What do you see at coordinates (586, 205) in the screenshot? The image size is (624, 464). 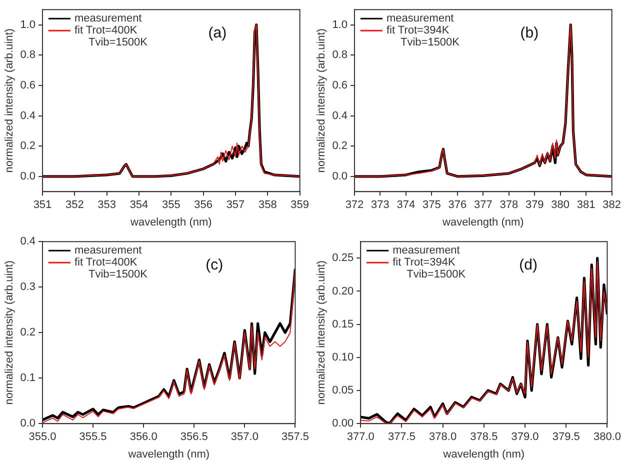 I see `x-tick-label: 381` at bounding box center [586, 205].